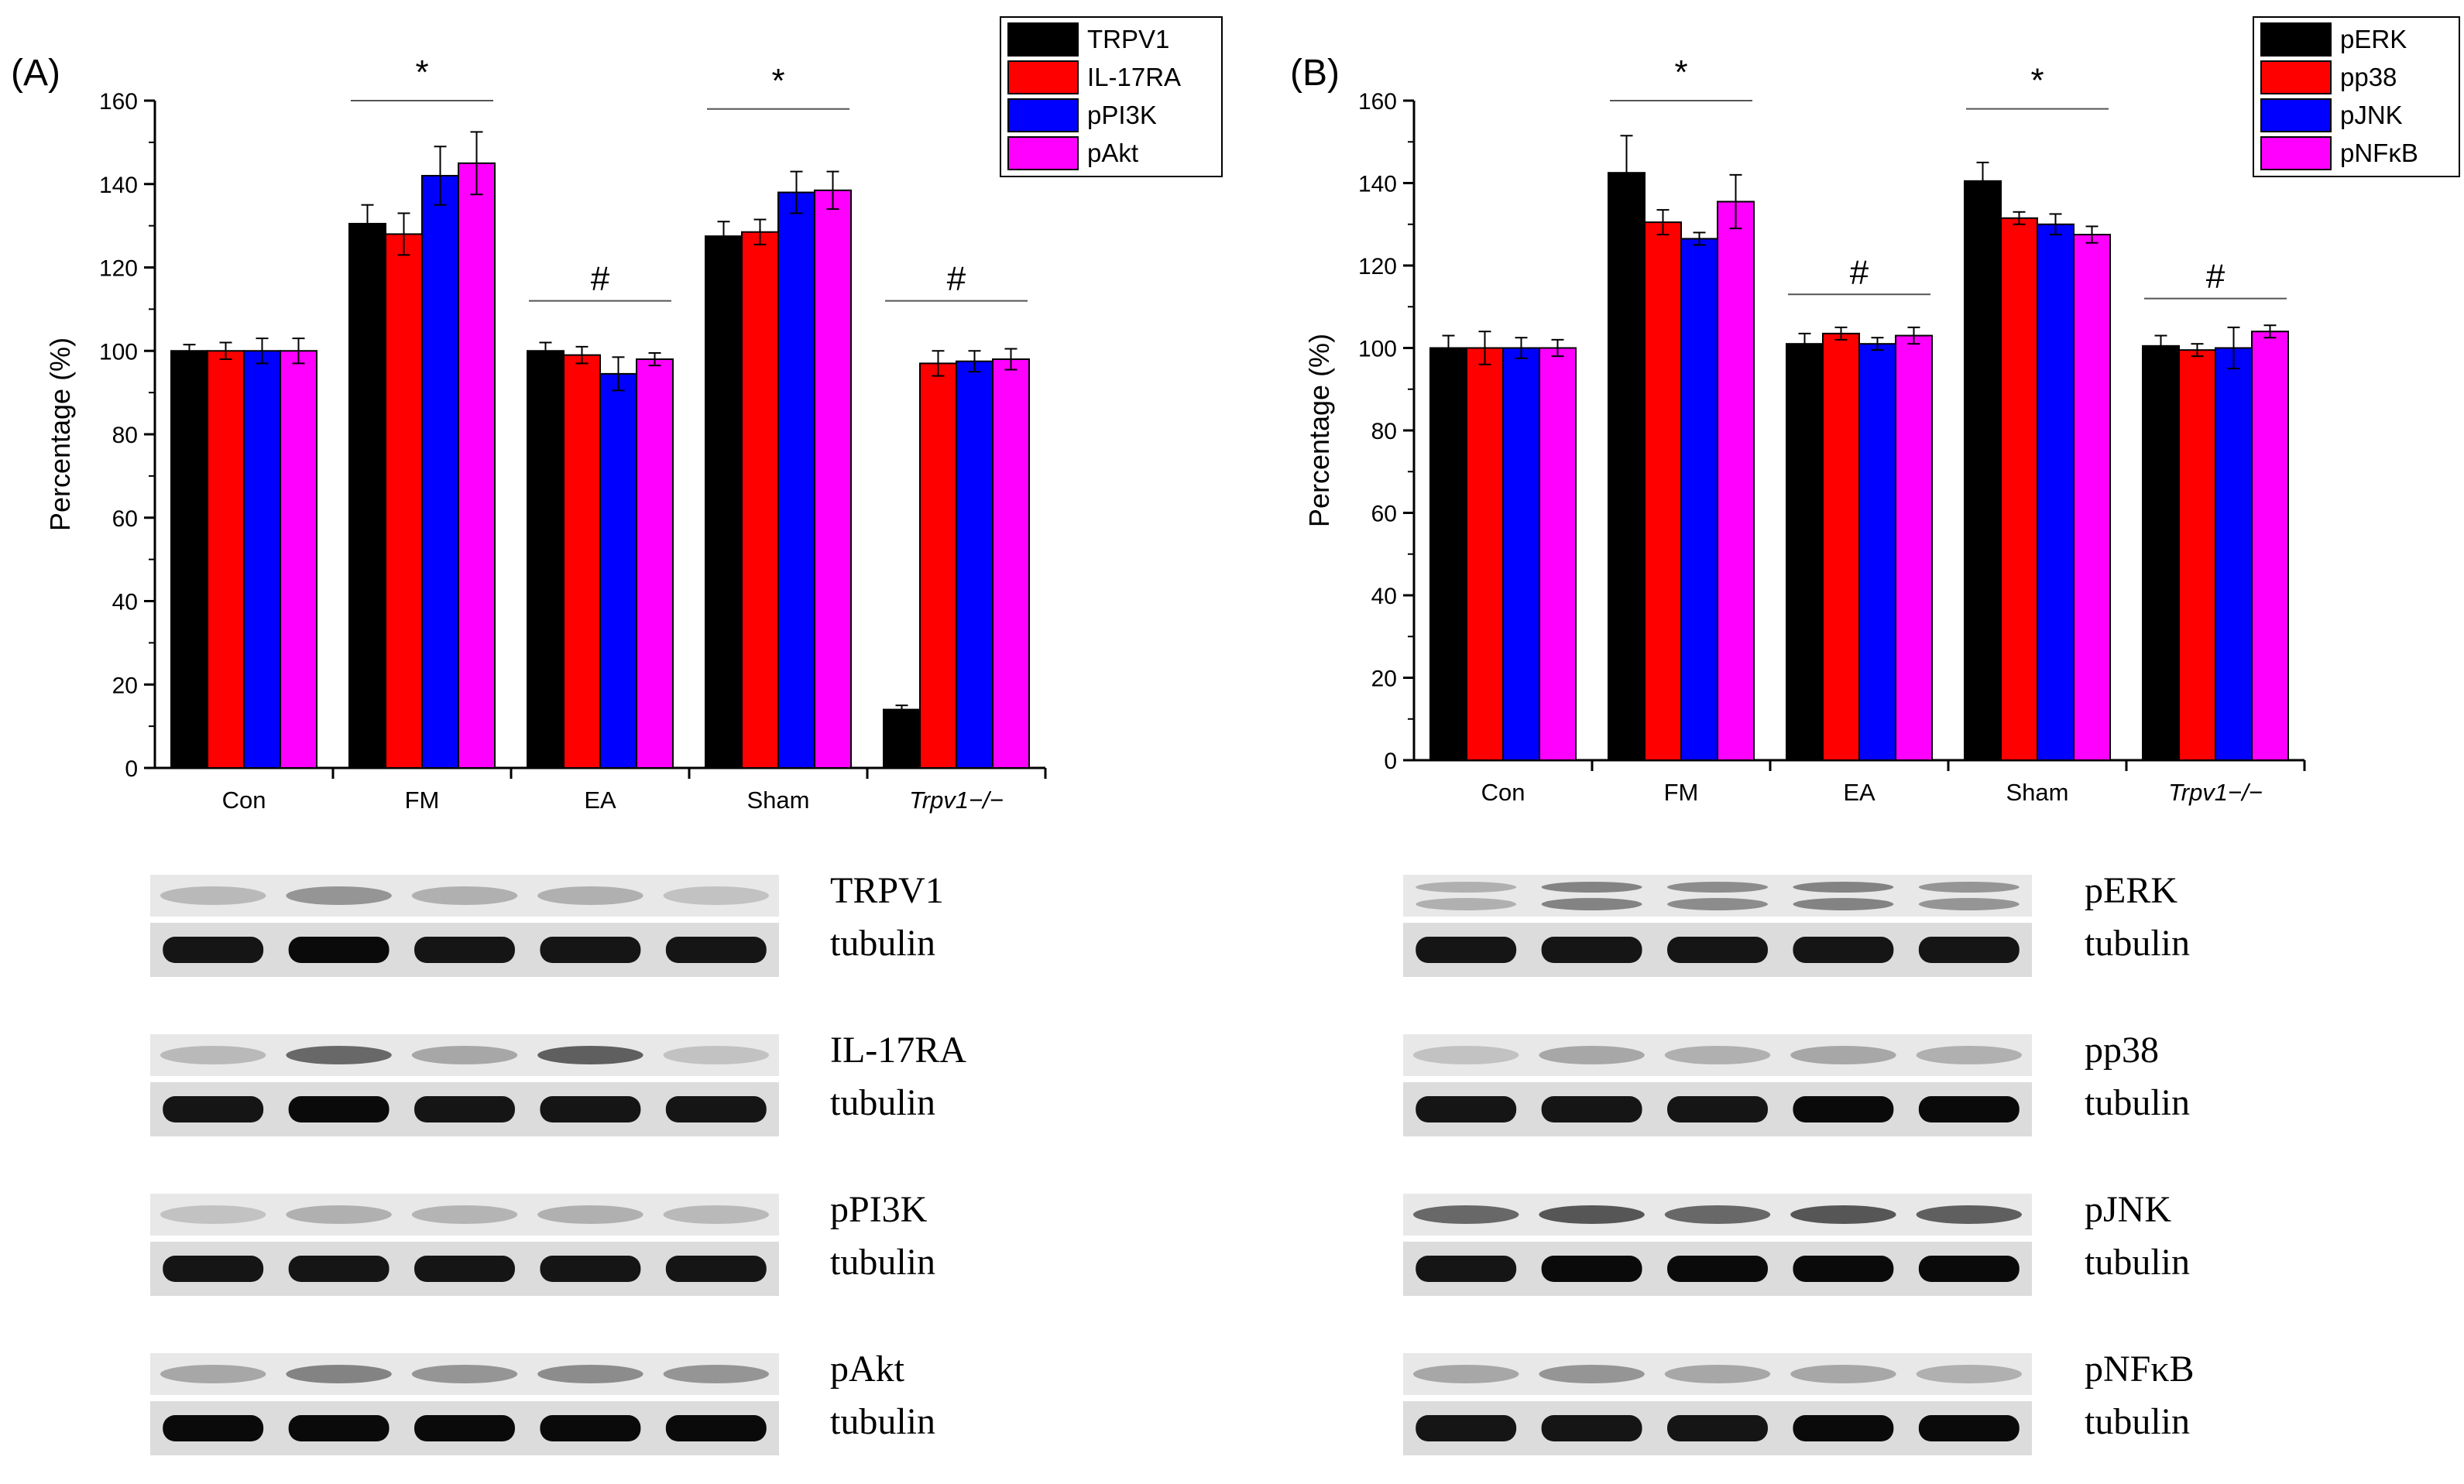 The image size is (2464, 1484). Describe the element at coordinates (125, 435) in the screenshot. I see `y-tick-label: 80` at that location.